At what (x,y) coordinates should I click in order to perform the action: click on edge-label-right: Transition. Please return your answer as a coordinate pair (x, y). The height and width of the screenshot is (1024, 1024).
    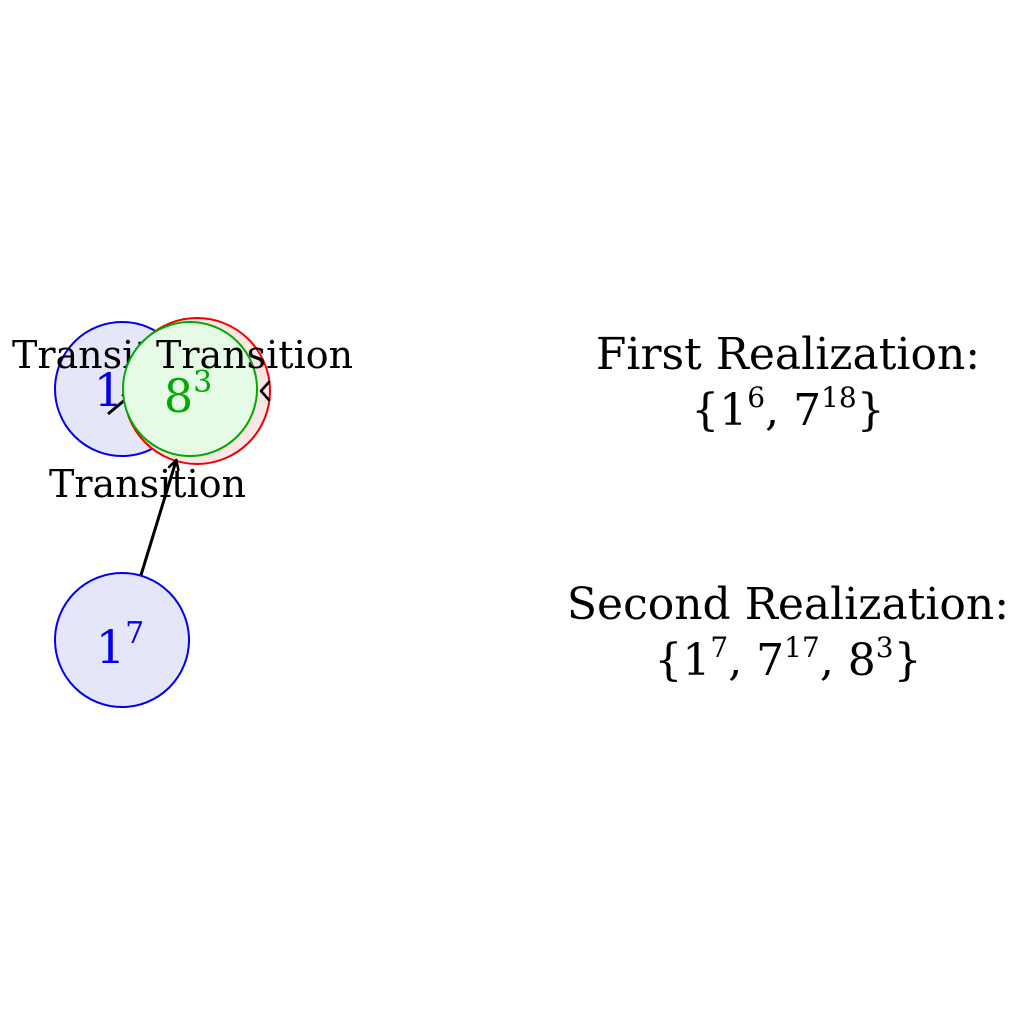
    Looking at the image, I should click on (254, 355).